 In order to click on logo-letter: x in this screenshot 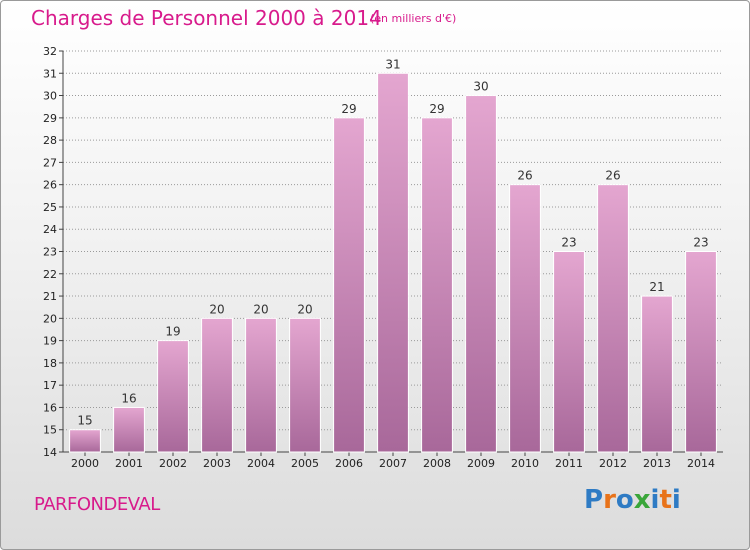, I will do `click(642, 500)`.